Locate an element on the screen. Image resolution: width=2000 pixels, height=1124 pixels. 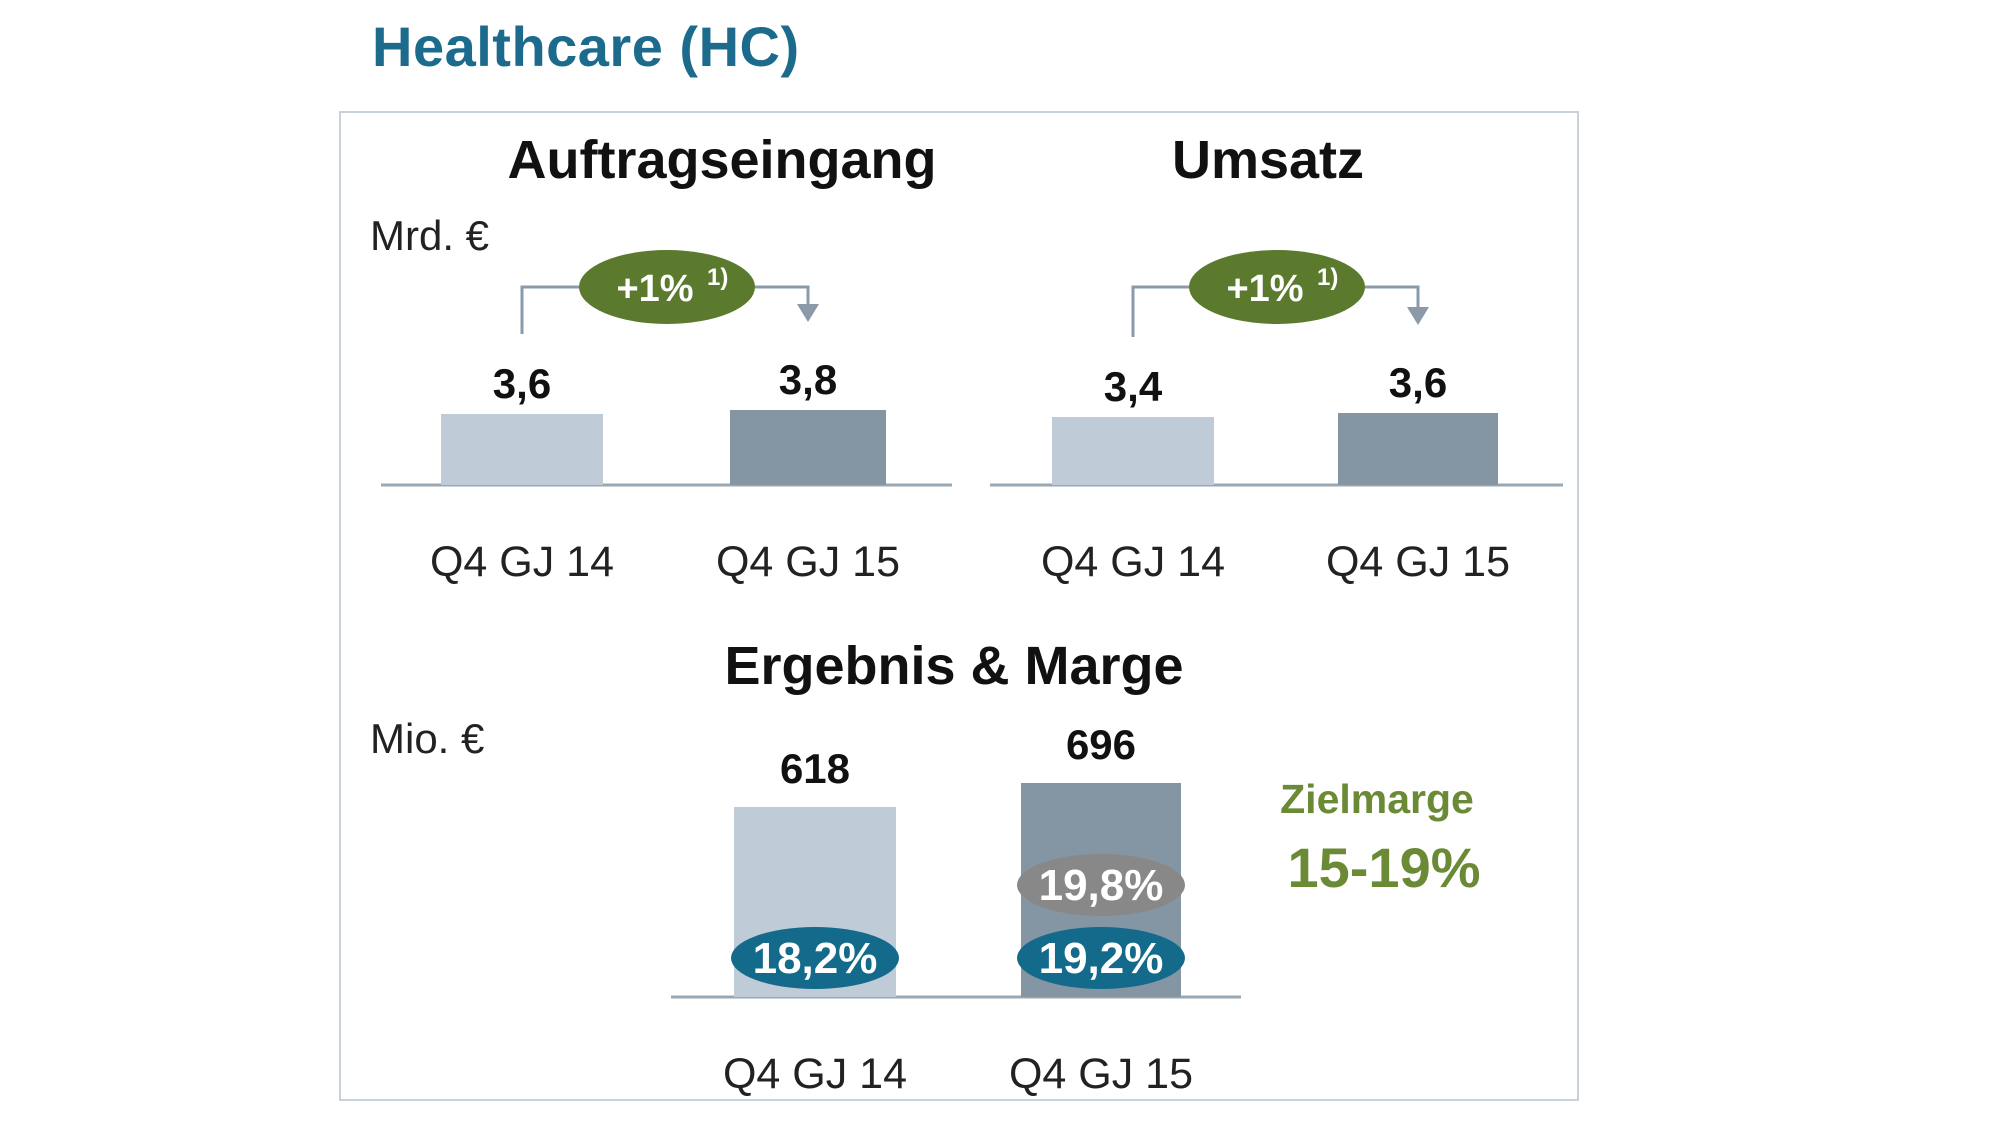
bar-value-label: 618 is located at coordinates (815, 768).